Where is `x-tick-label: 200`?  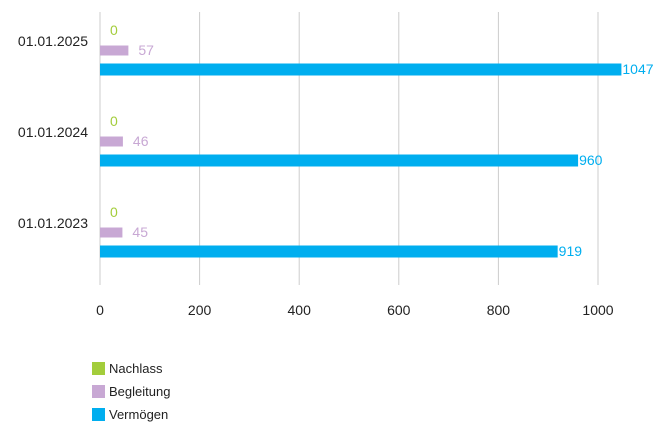 x-tick-label: 200 is located at coordinates (200, 310).